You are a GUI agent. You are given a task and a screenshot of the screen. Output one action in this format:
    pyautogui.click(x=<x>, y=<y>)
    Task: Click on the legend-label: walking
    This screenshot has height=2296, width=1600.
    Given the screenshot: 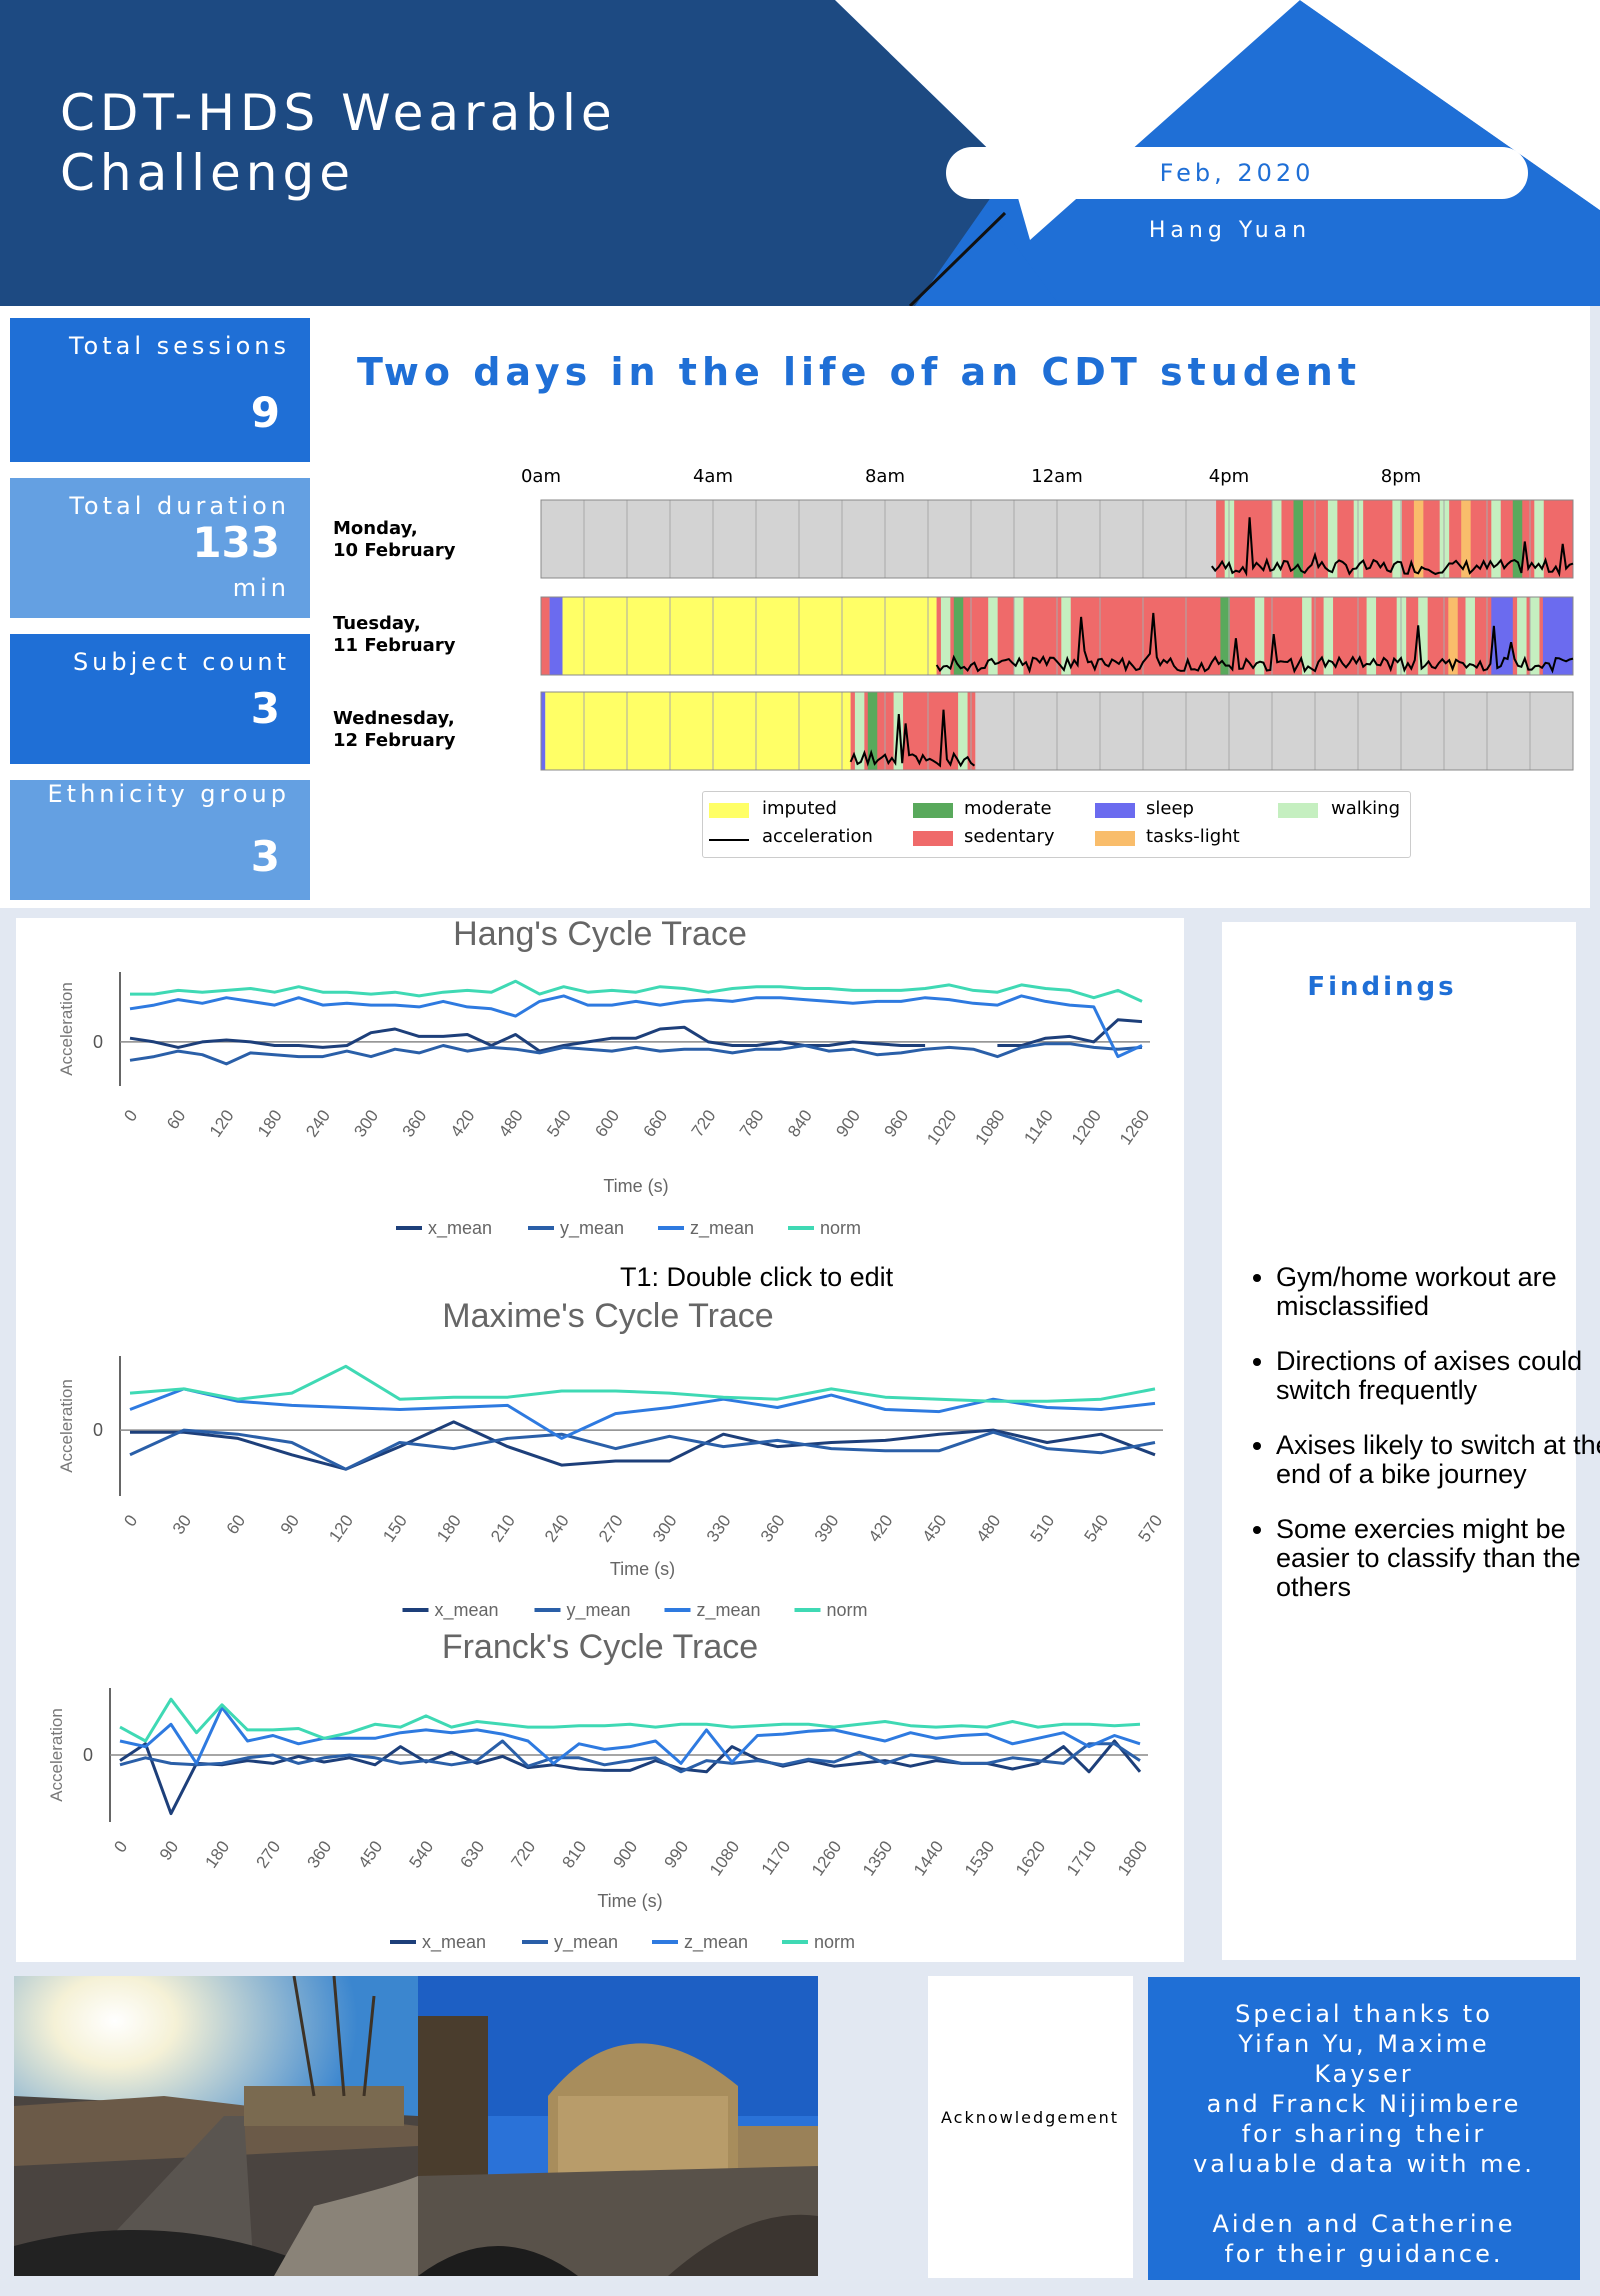 What is the action you would take?
    pyautogui.click(x=1366, y=808)
    